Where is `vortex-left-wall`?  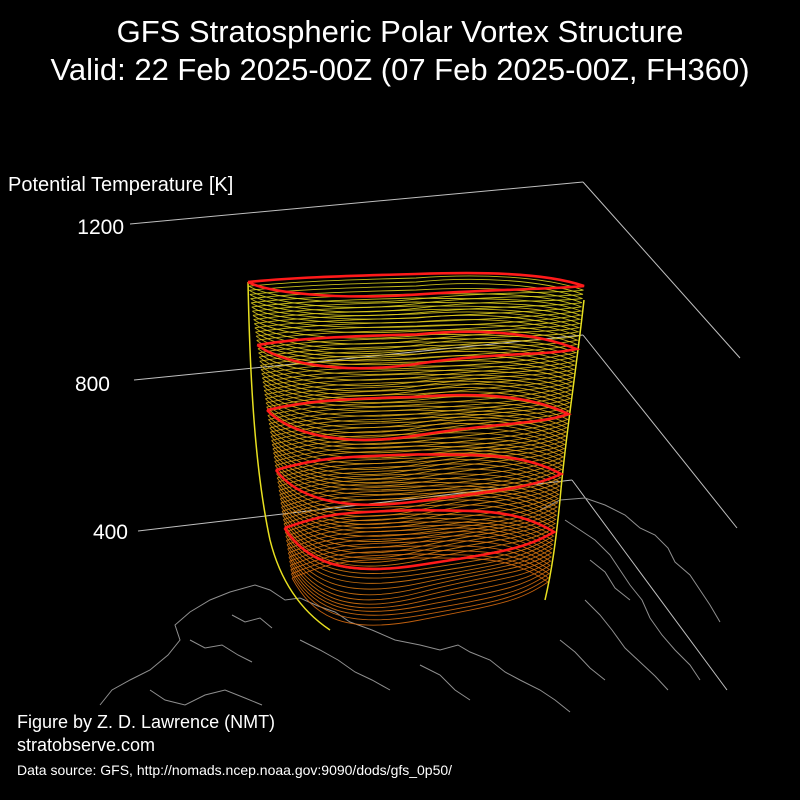 vortex-left-wall is located at coordinates (289, 456).